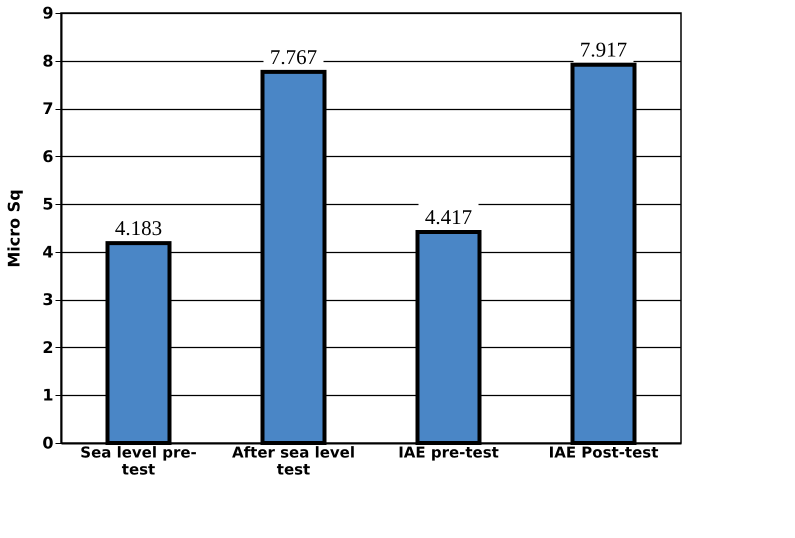 This screenshot has height=538, width=795. What do you see at coordinates (48, 60) in the screenshot?
I see `y-tick-label: 8` at bounding box center [48, 60].